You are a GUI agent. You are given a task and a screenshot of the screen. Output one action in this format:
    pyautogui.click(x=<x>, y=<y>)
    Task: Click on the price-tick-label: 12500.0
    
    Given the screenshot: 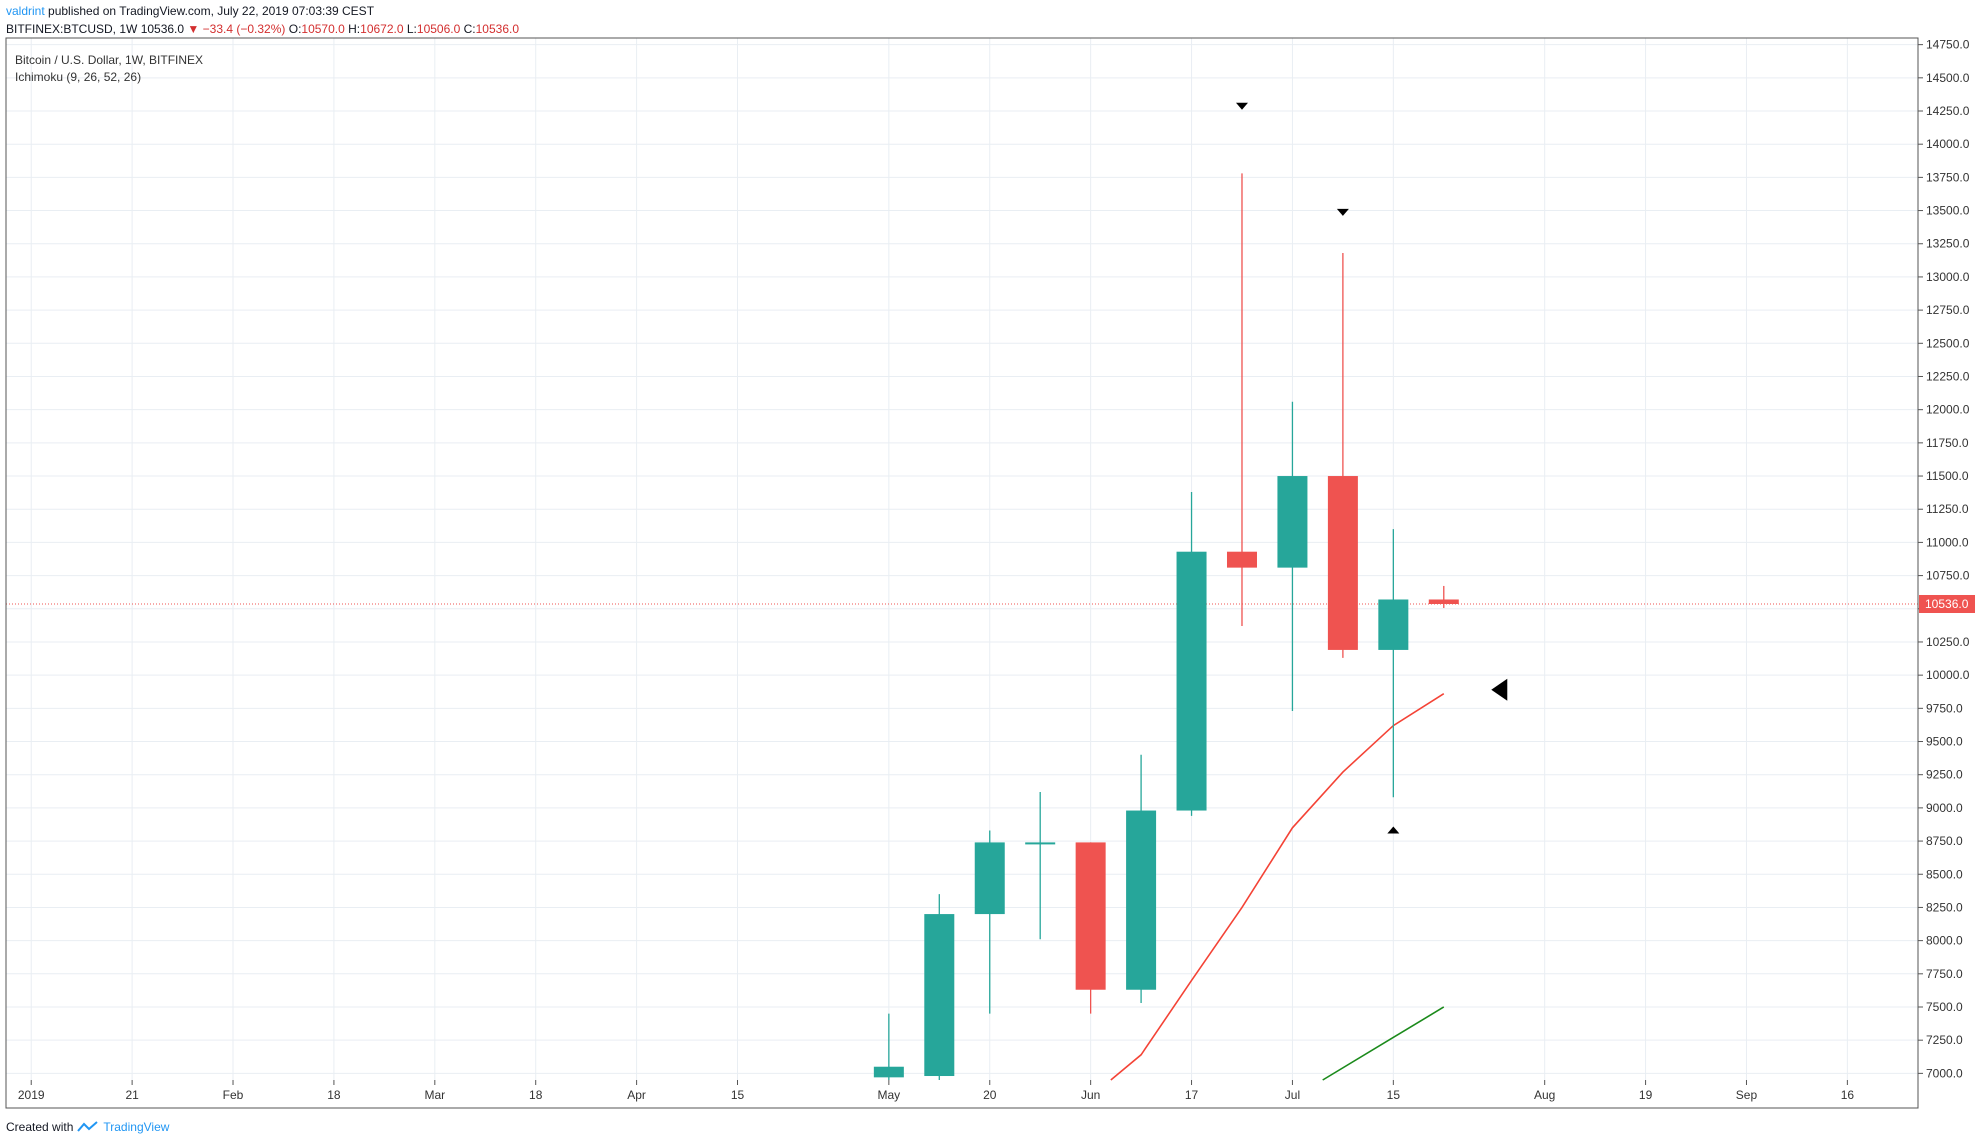 What is the action you would take?
    pyautogui.click(x=1948, y=343)
    